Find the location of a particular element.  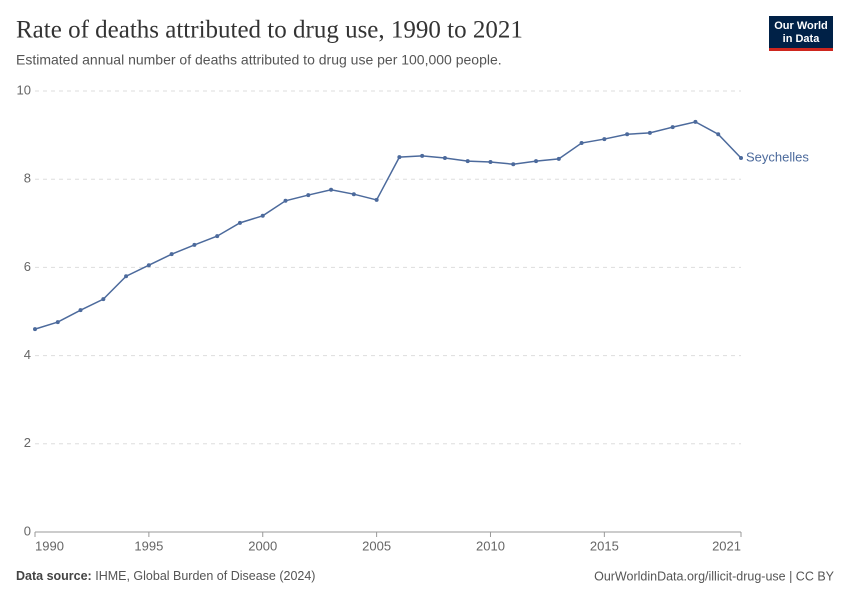

y-tick-label: 6 is located at coordinates (27, 266).